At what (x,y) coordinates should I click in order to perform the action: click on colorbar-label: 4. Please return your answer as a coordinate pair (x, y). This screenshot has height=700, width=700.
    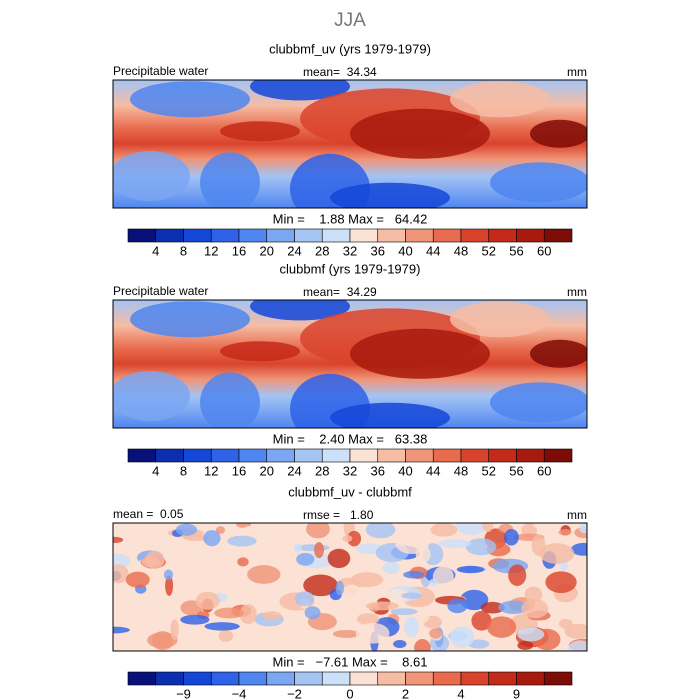
    Looking at the image, I should click on (155, 470).